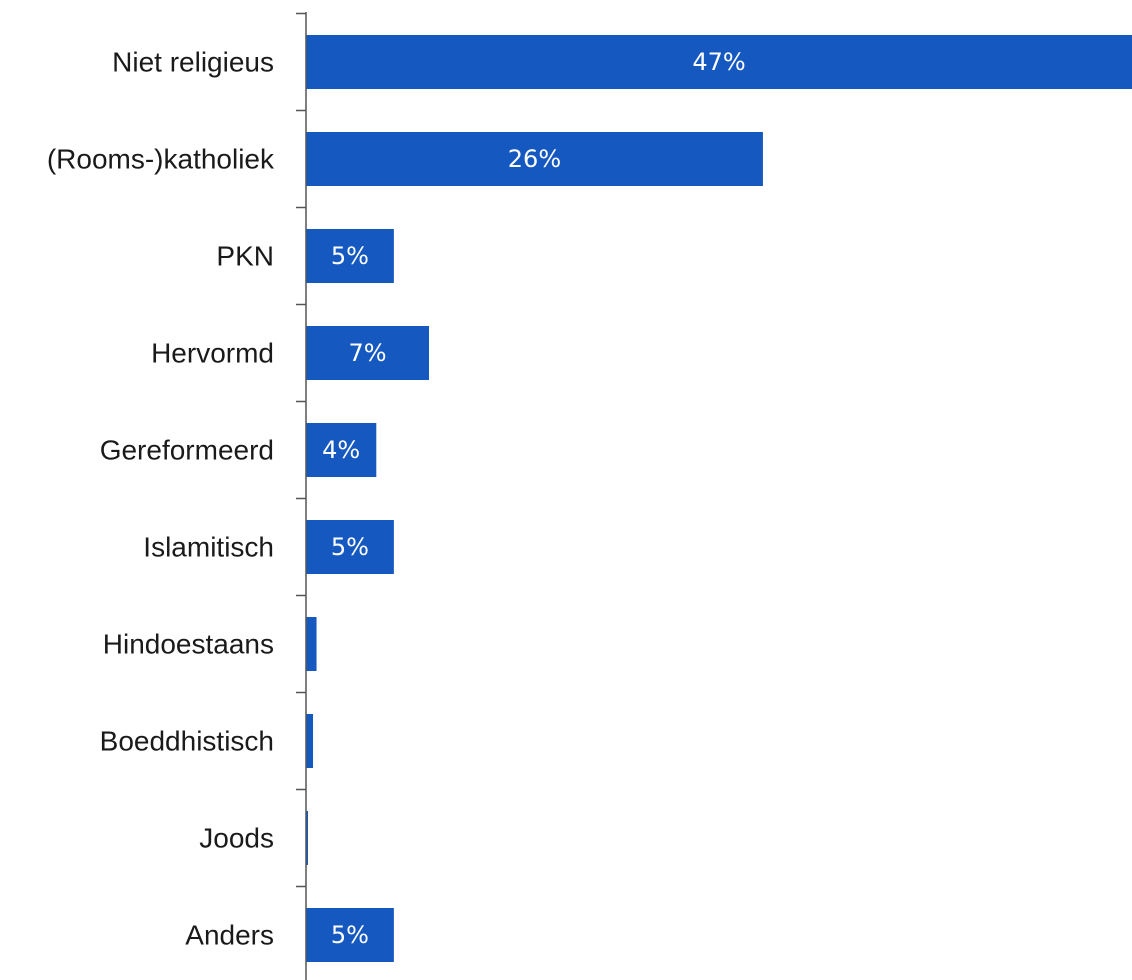 The width and height of the screenshot is (1132, 980). What do you see at coordinates (187, 741) in the screenshot?
I see `category-label-boeddhistisch: Boeddhistisch` at bounding box center [187, 741].